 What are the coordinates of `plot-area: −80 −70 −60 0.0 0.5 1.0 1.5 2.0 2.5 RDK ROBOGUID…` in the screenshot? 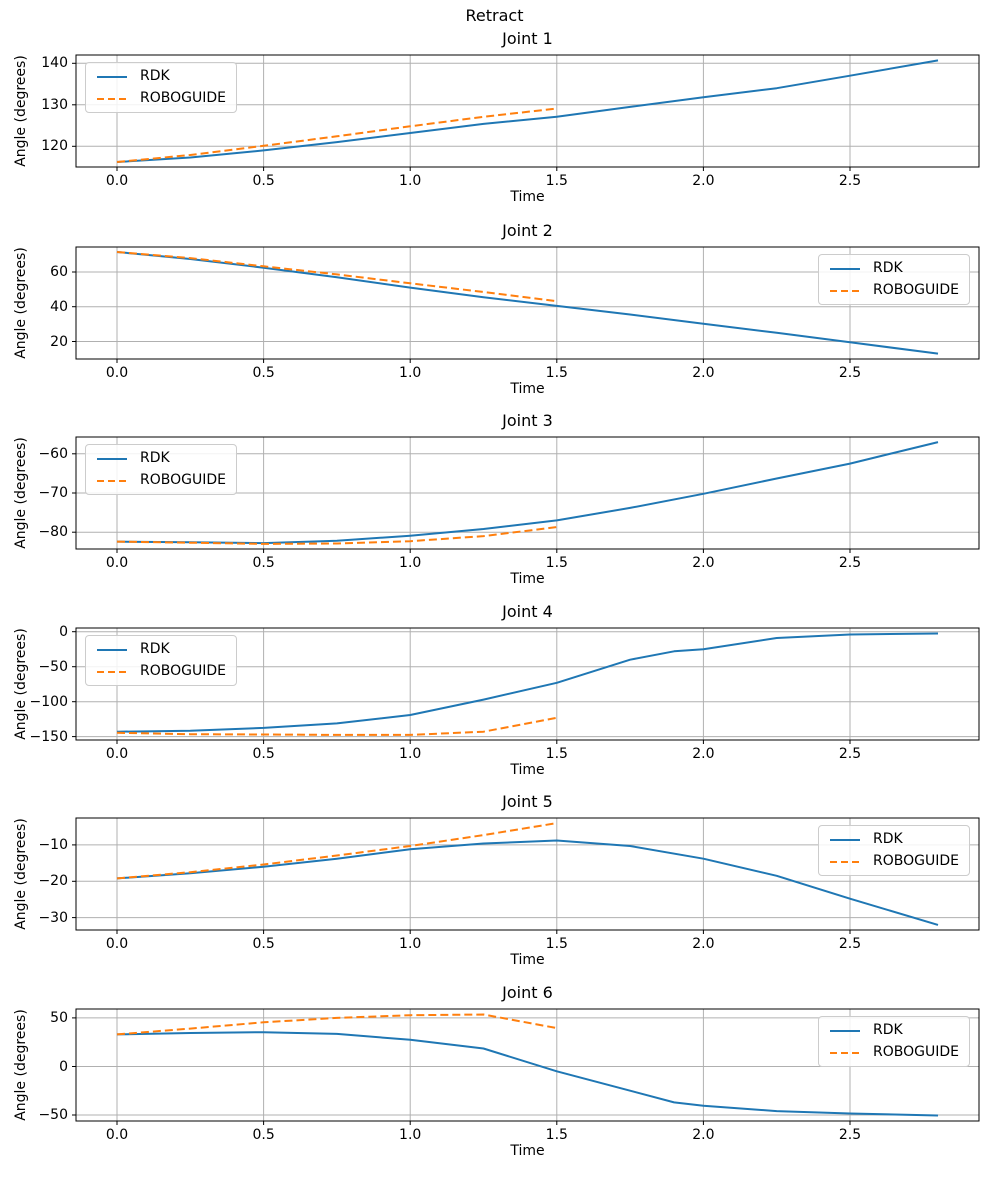 It's located at (509, 503).